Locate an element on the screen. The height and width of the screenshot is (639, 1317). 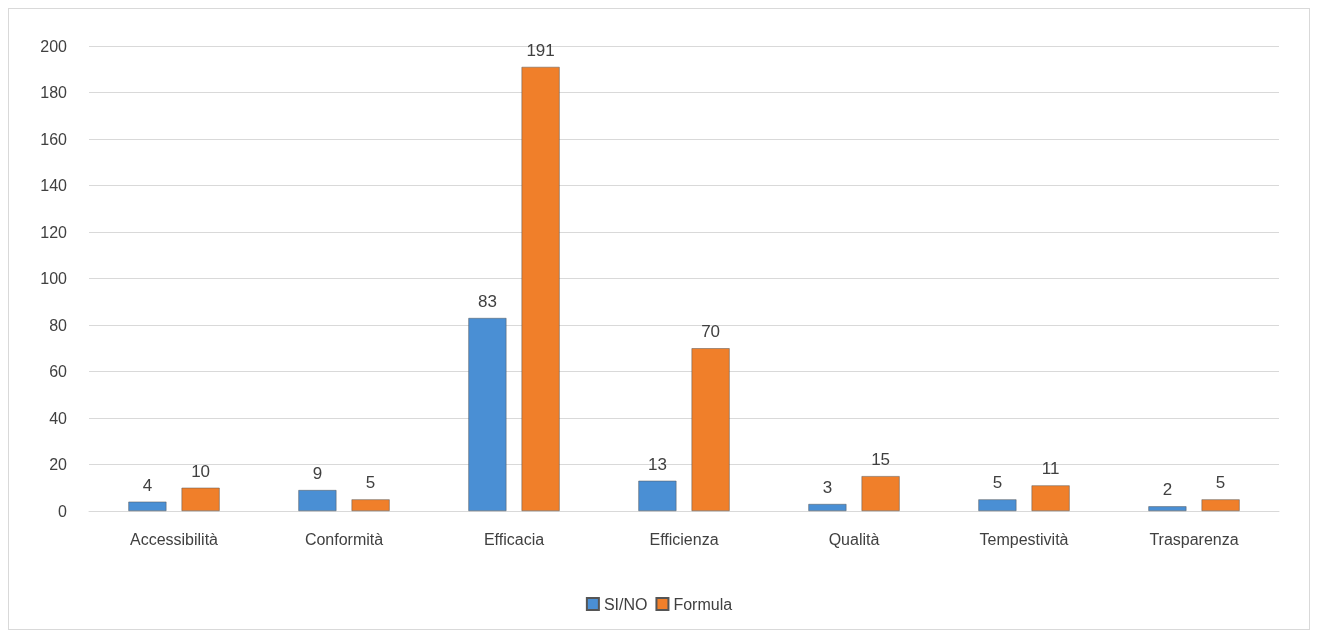
x-tick-label: Efficacia is located at coordinates (514, 539).